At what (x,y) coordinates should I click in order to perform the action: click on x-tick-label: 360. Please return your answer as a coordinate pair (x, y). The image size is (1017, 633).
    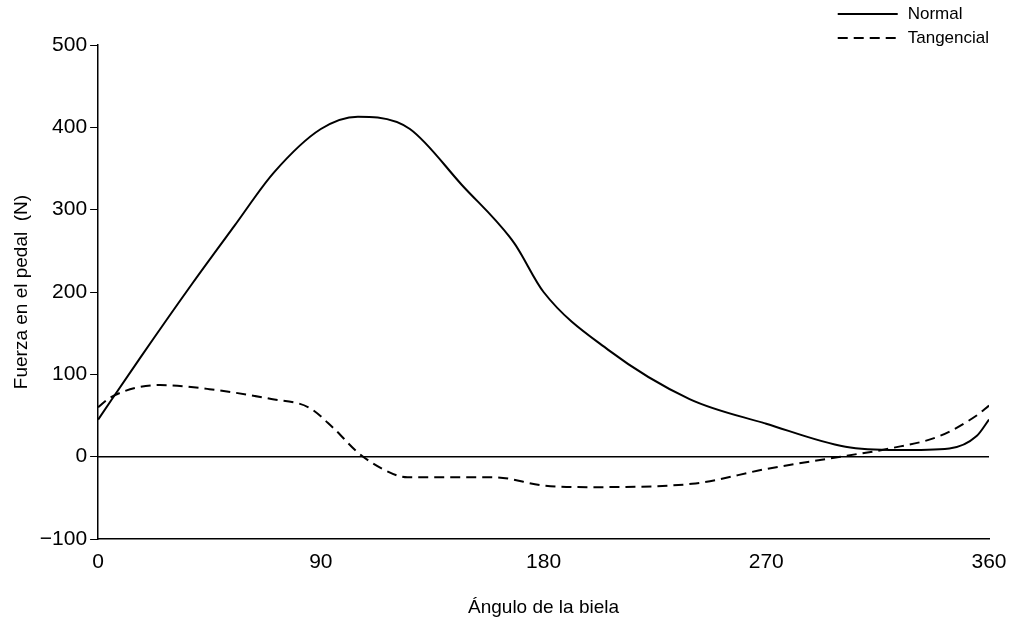
    Looking at the image, I should click on (989, 561).